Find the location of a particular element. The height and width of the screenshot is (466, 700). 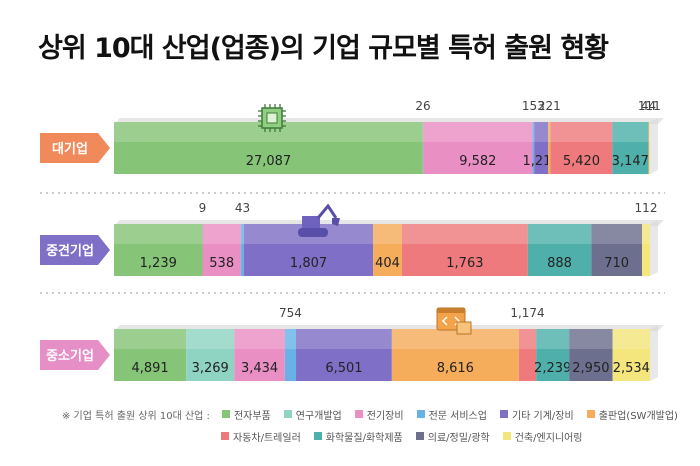

legend-item: 건축/엔지니어링 is located at coordinates (542, 436).